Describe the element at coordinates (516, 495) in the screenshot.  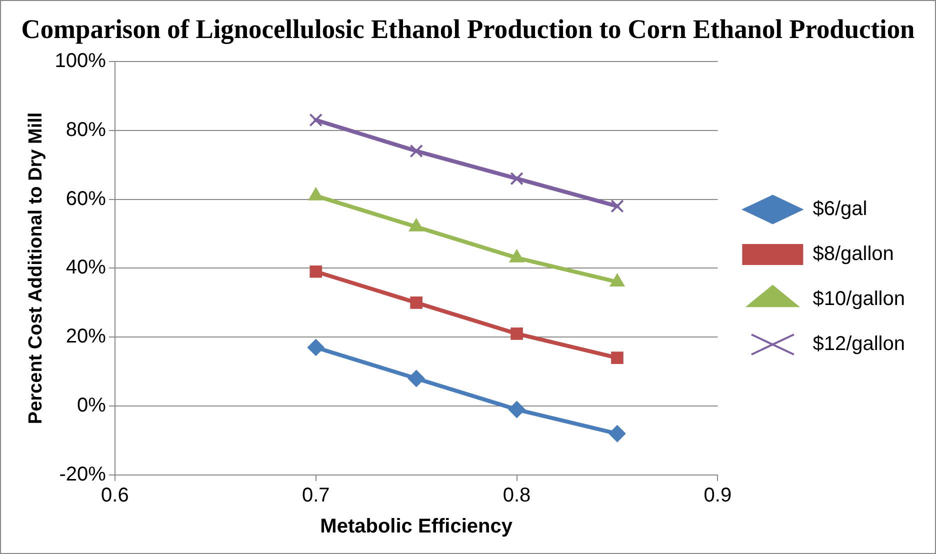
I see `x-tick-label: 0.8` at that location.